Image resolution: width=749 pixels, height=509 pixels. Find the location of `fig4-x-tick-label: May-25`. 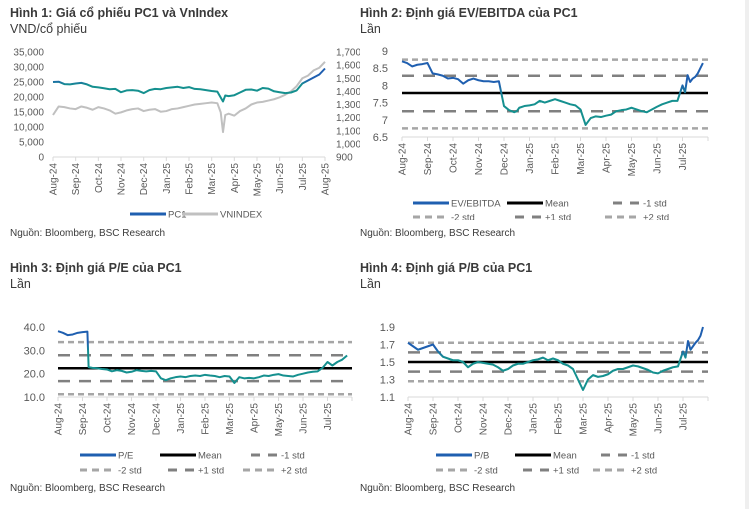

fig4-x-tick-label: May-25 is located at coordinates (634, 420).